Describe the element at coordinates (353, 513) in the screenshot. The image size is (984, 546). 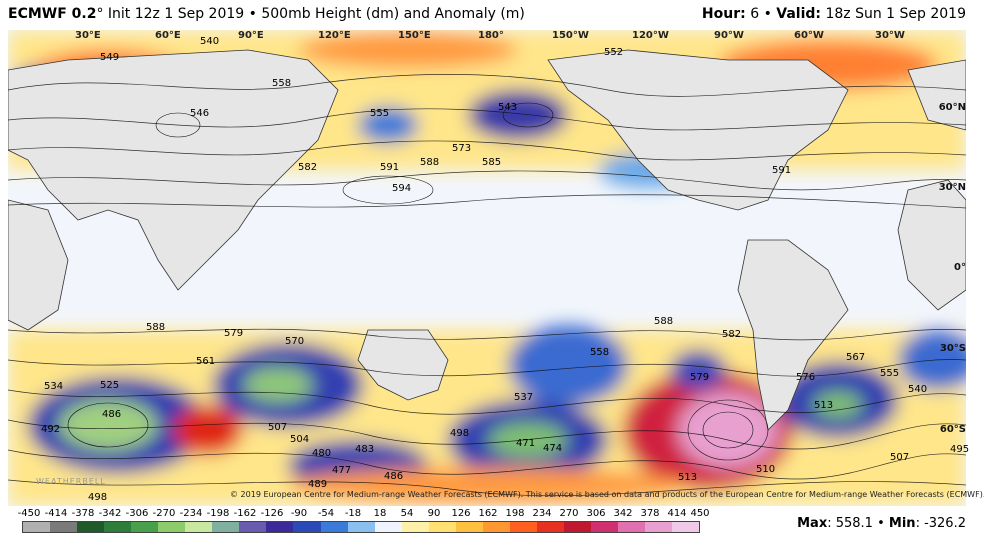
I see `colorbar-tick: -18` at that location.